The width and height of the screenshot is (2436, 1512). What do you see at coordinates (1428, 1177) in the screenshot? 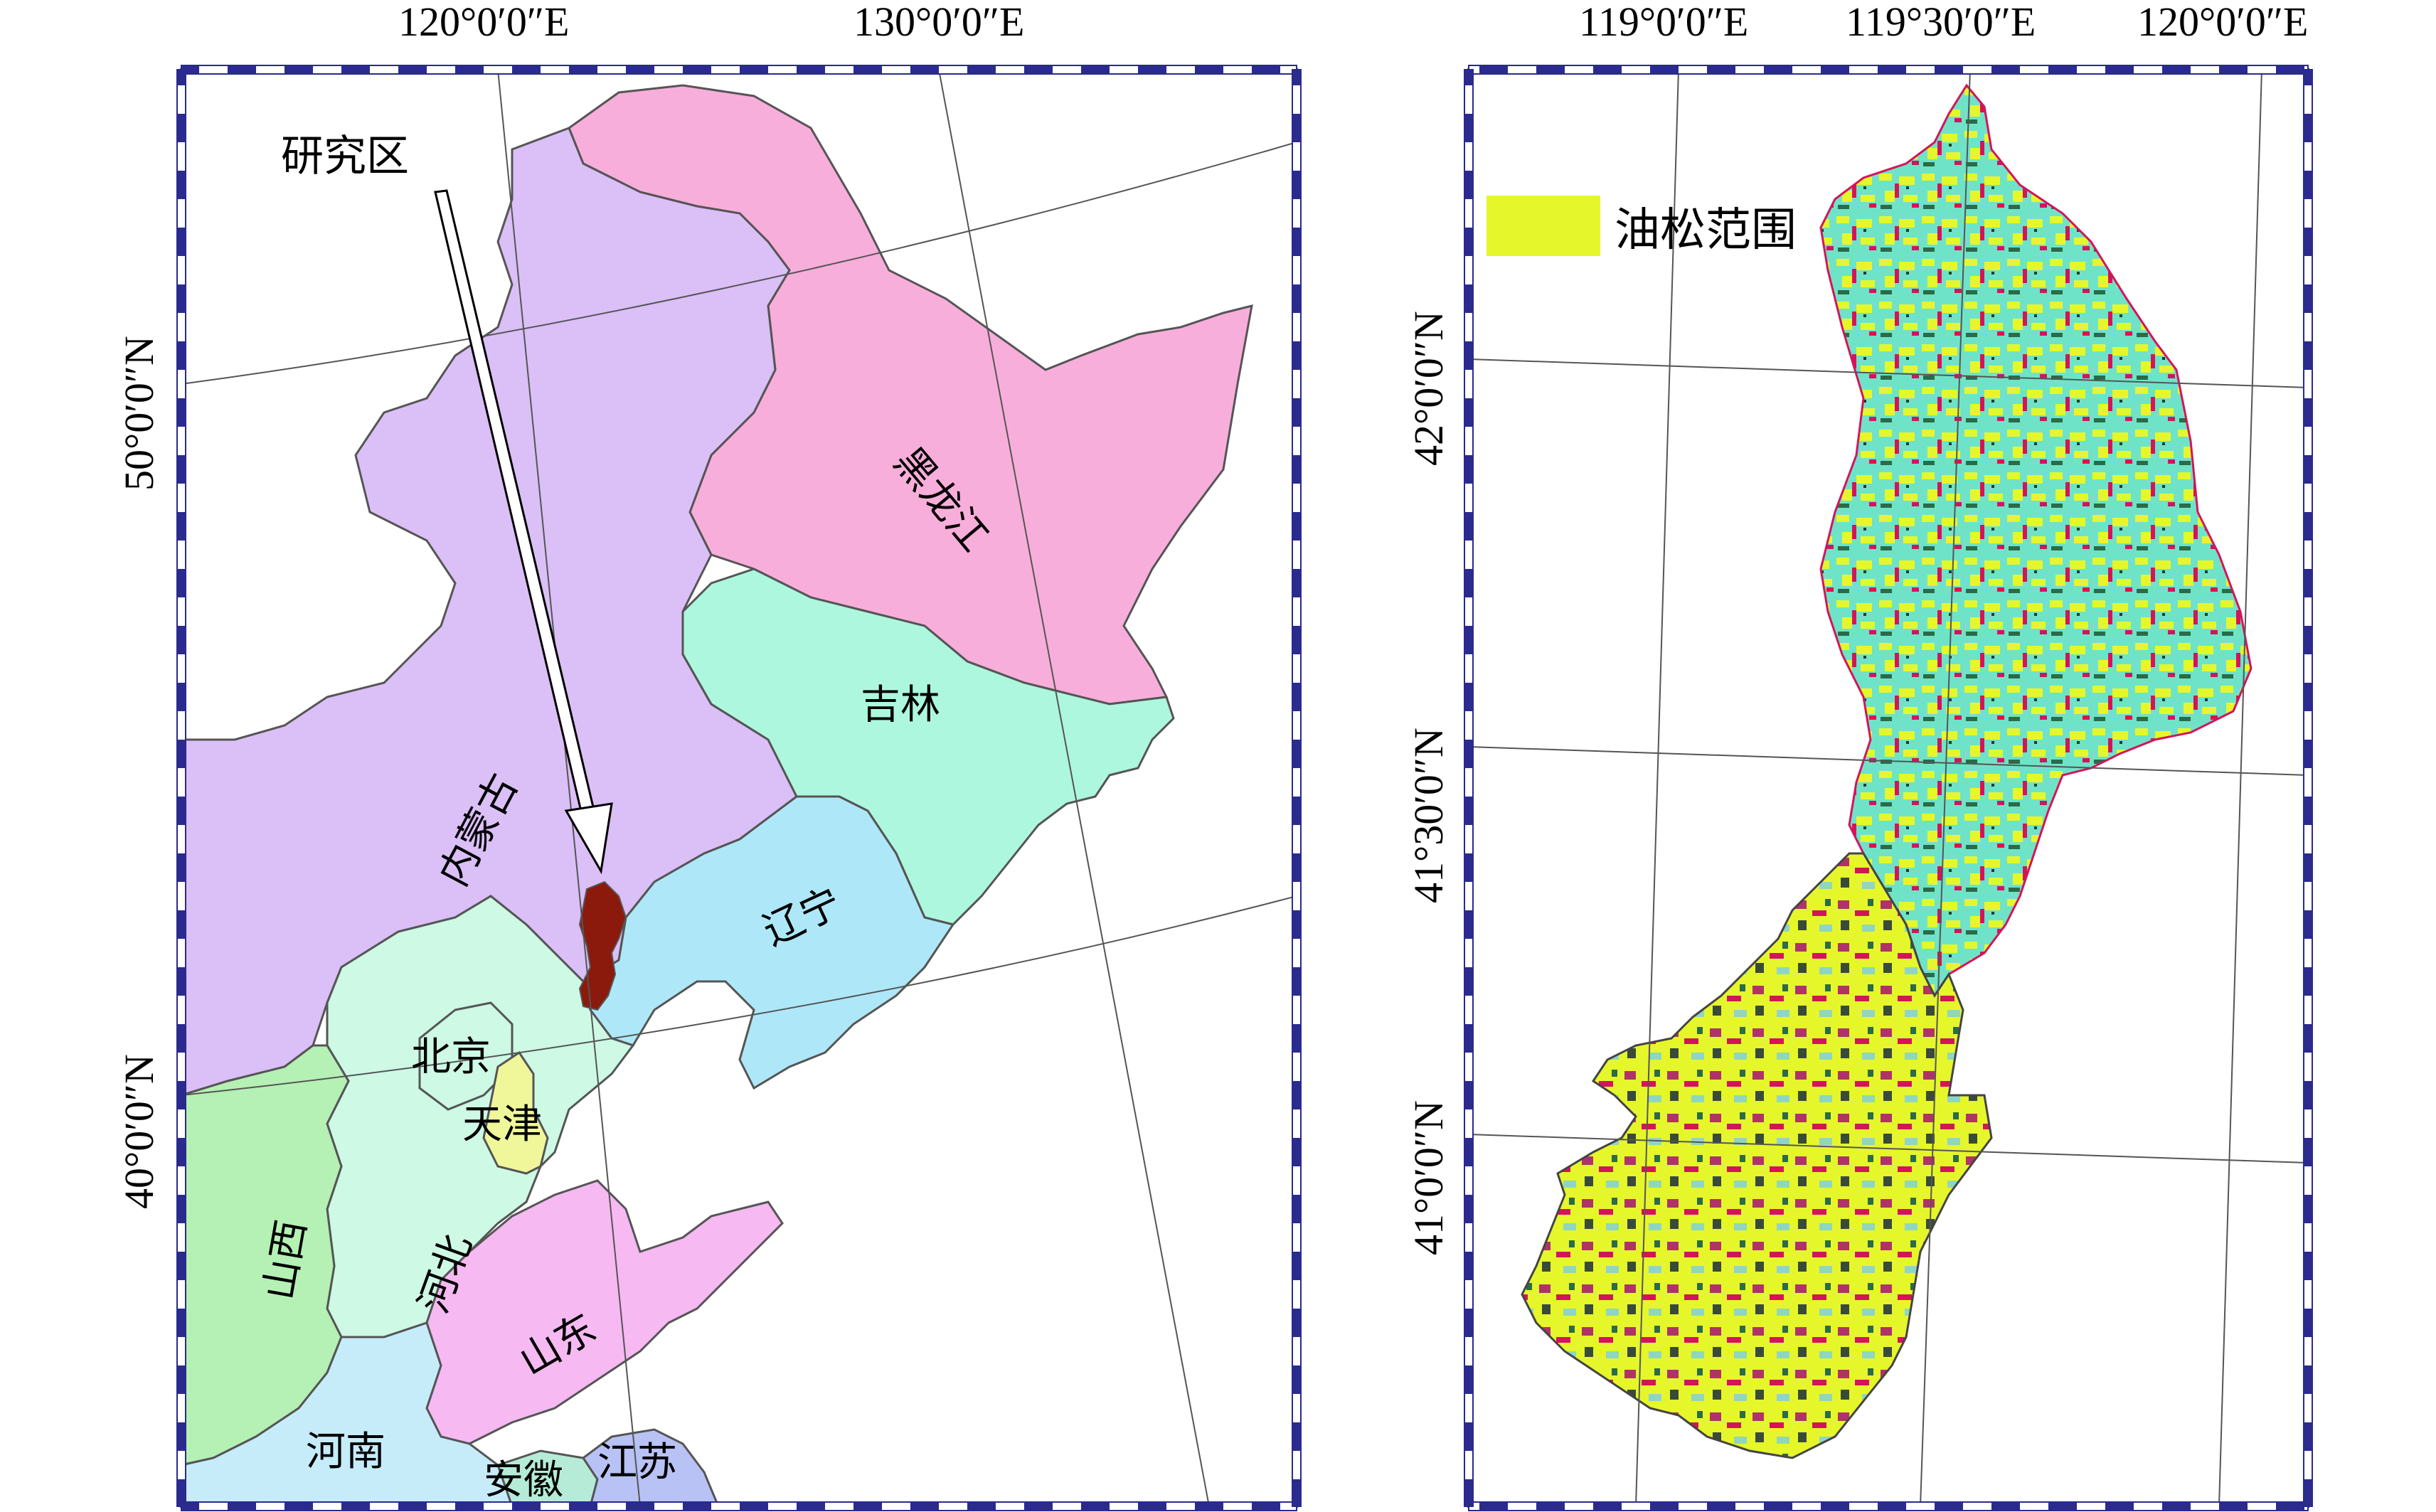
I see `right-side-coord-3: 41°0′0″N` at bounding box center [1428, 1177].